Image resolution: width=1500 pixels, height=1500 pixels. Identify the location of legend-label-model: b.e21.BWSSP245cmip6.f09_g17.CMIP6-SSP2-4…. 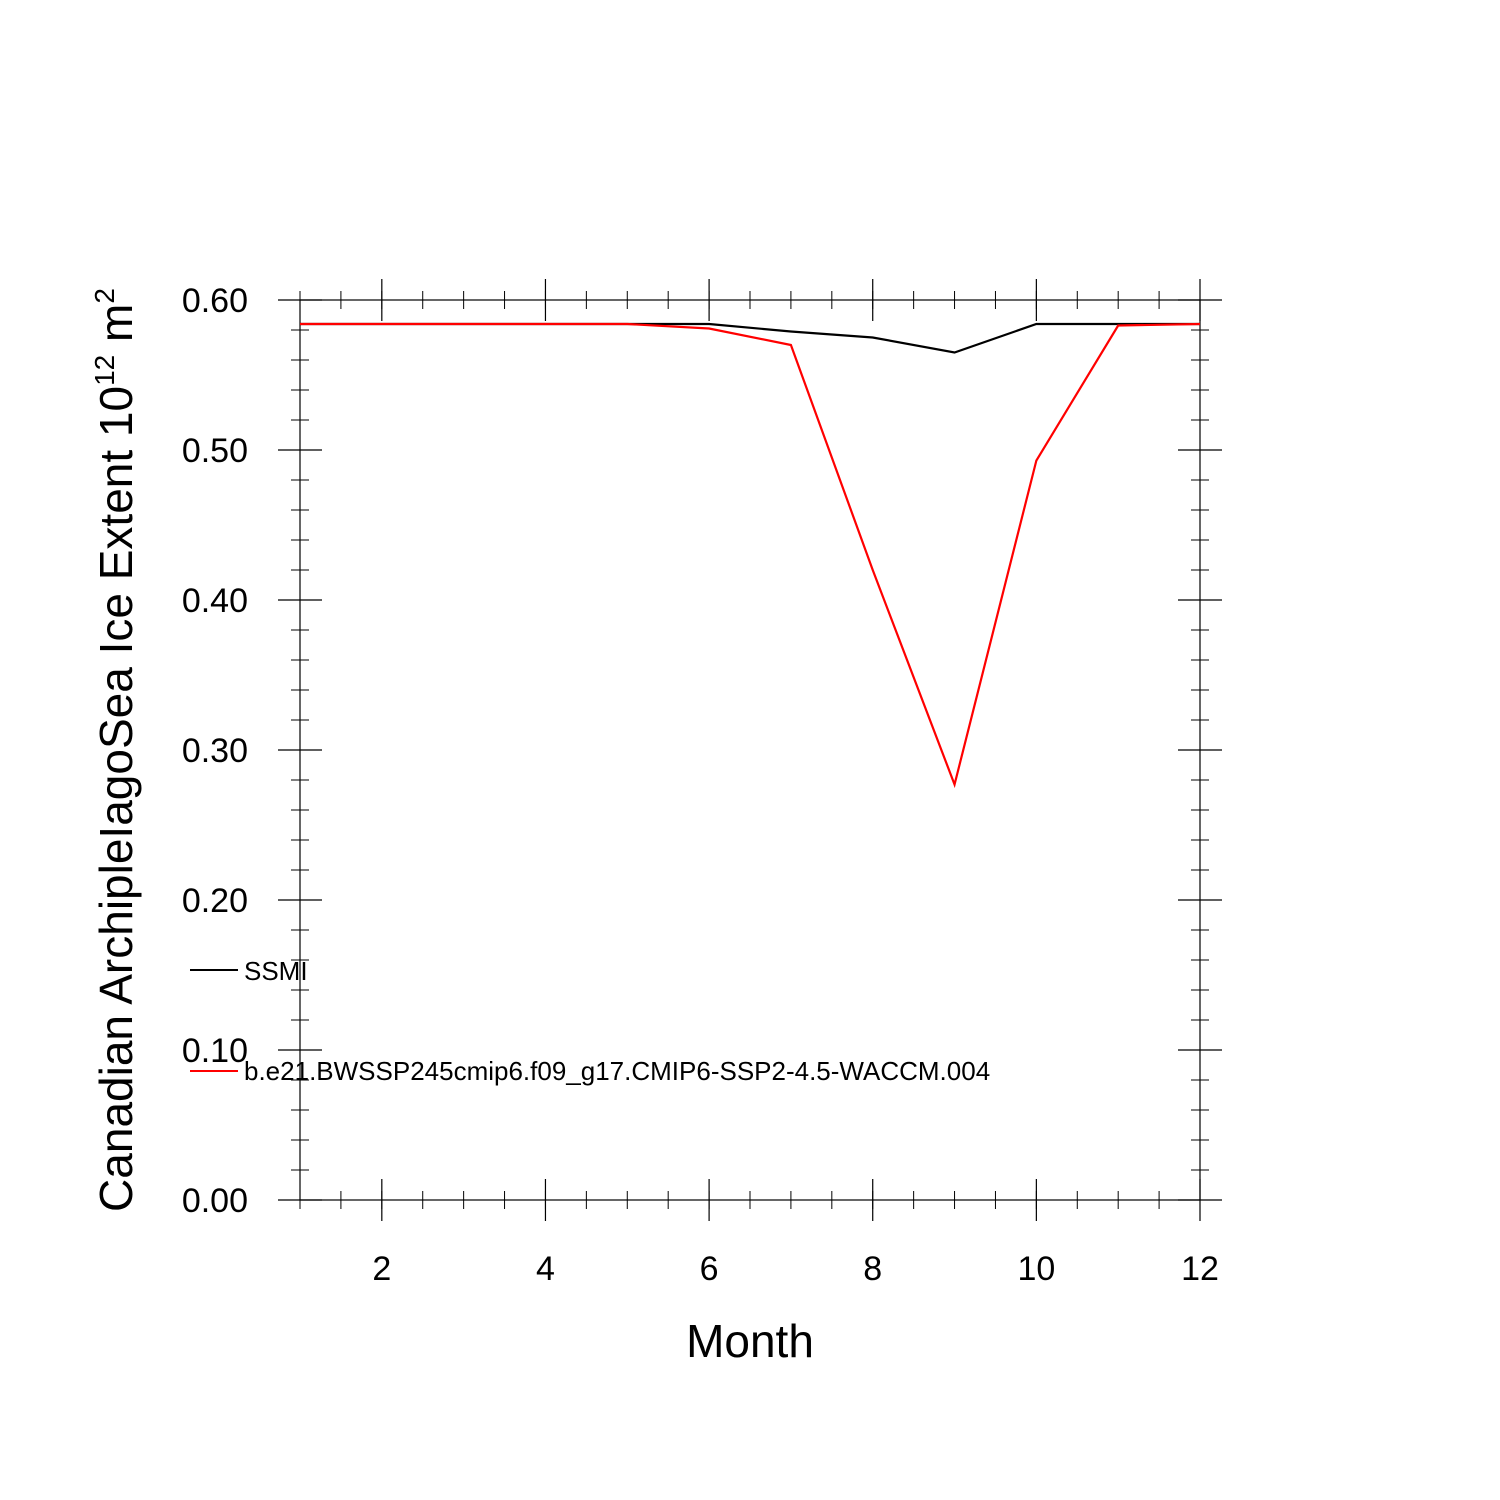
(617, 1071).